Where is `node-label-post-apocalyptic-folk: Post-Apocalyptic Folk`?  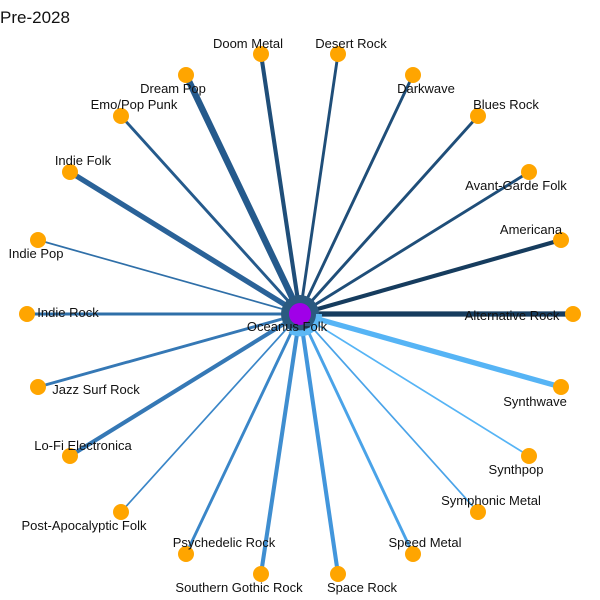
node-label-post-apocalyptic-folk: Post-Apocalyptic Folk is located at coordinates (84, 525).